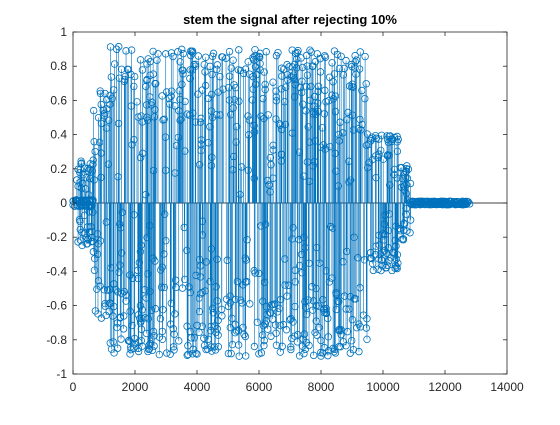 The height and width of the screenshot is (425, 560). What do you see at coordinates (321, 387) in the screenshot?
I see `x-tick-label: 8000` at bounding box center [321, 387].